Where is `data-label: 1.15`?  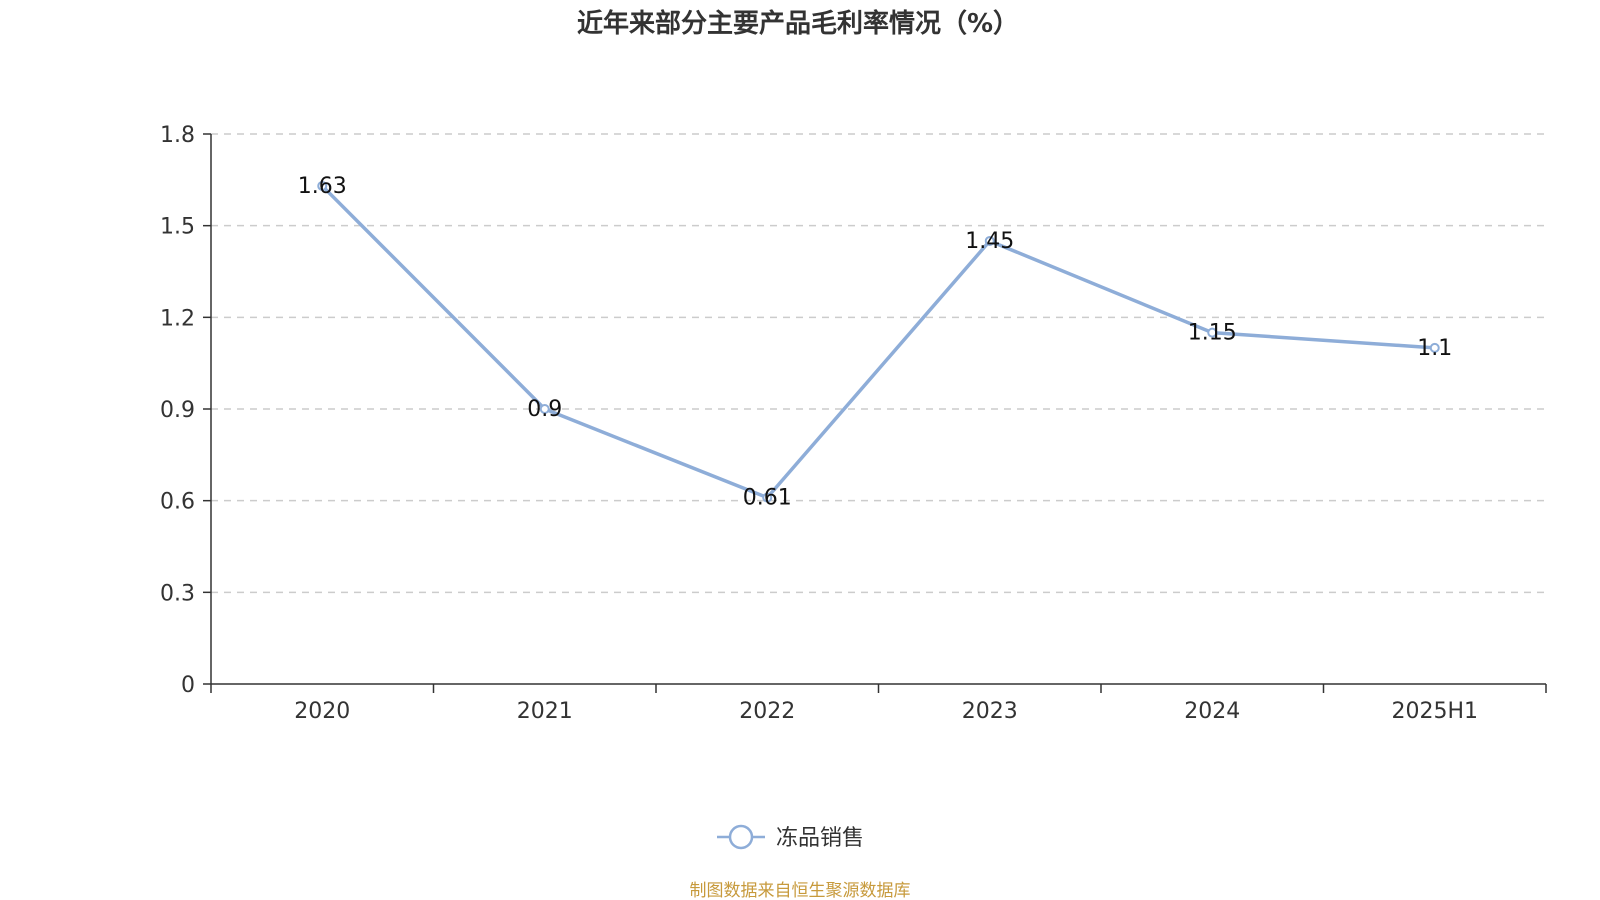
data-label: 1.15 is located at coordinates (1212, 333).